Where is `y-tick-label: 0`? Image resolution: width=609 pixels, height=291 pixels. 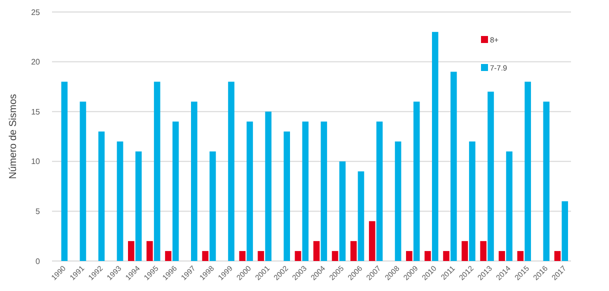 y-tick-label: 0 is located at coordinates (38, 261).